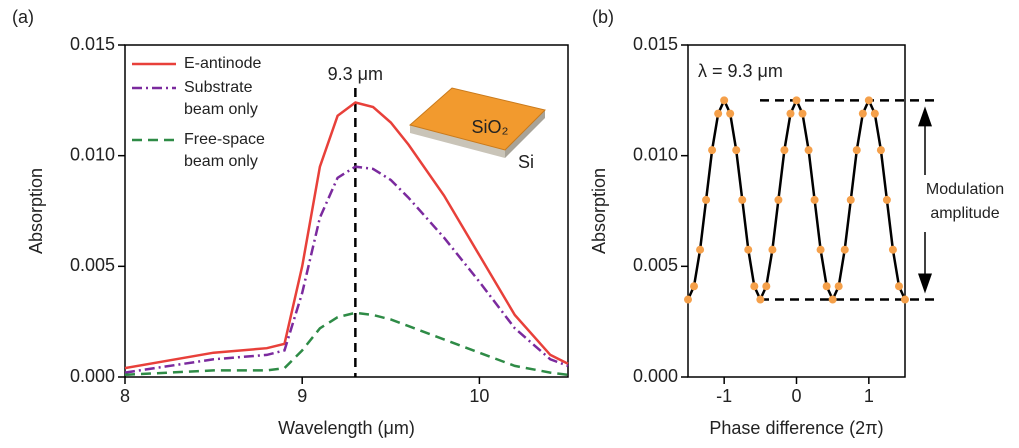 The image size is (1019, 448). I want to click on inset-substrate, so click(457, 141).